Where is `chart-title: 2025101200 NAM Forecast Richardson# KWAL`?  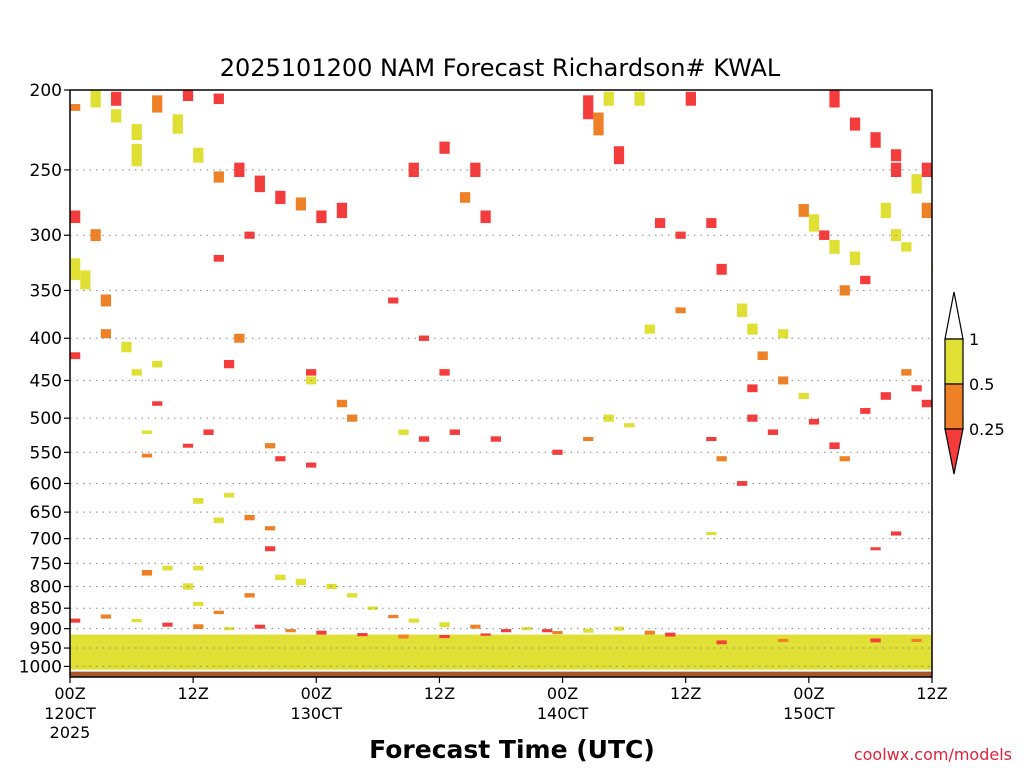
chart-title: 2025101200 NAM Forecast Richardson# KWAL is located at coordinates (500, 68).